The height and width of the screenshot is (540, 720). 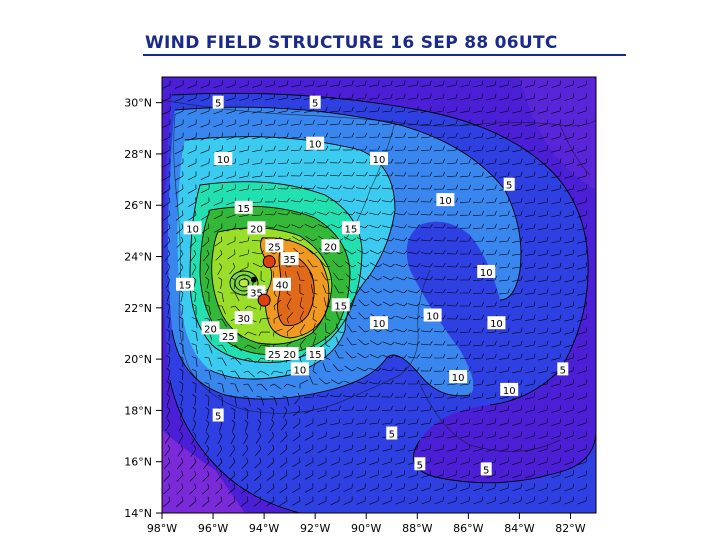 I want to click on contour-label-text: 20, so click(x=256, y=229).